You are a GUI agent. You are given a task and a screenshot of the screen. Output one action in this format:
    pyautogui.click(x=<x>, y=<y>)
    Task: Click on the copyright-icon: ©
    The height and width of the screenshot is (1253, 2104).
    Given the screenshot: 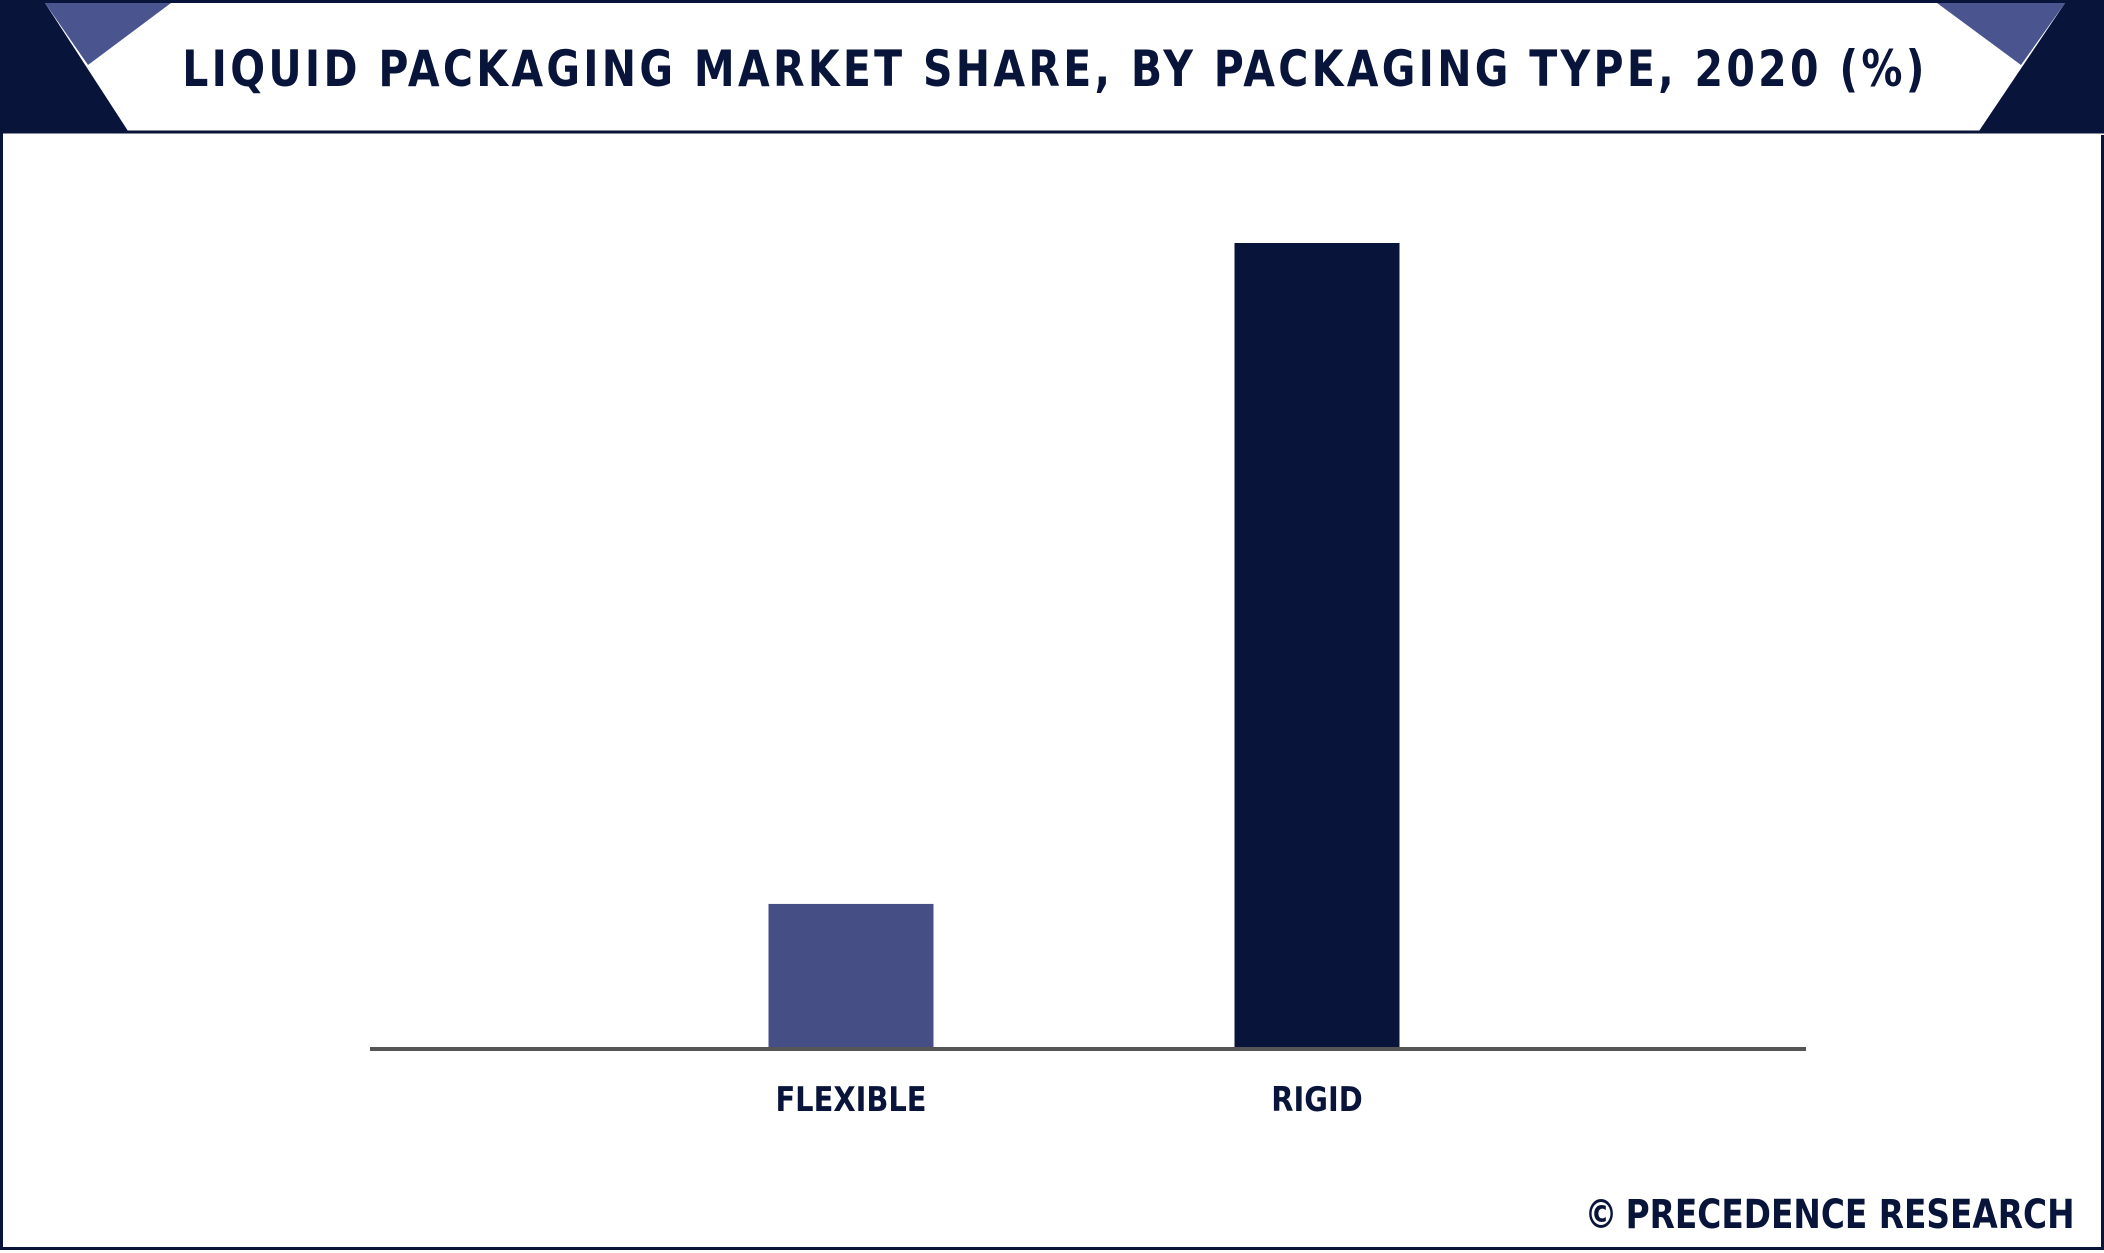 What is the action you would take?
    pyautogui.click(x=1601, y=1215)
    